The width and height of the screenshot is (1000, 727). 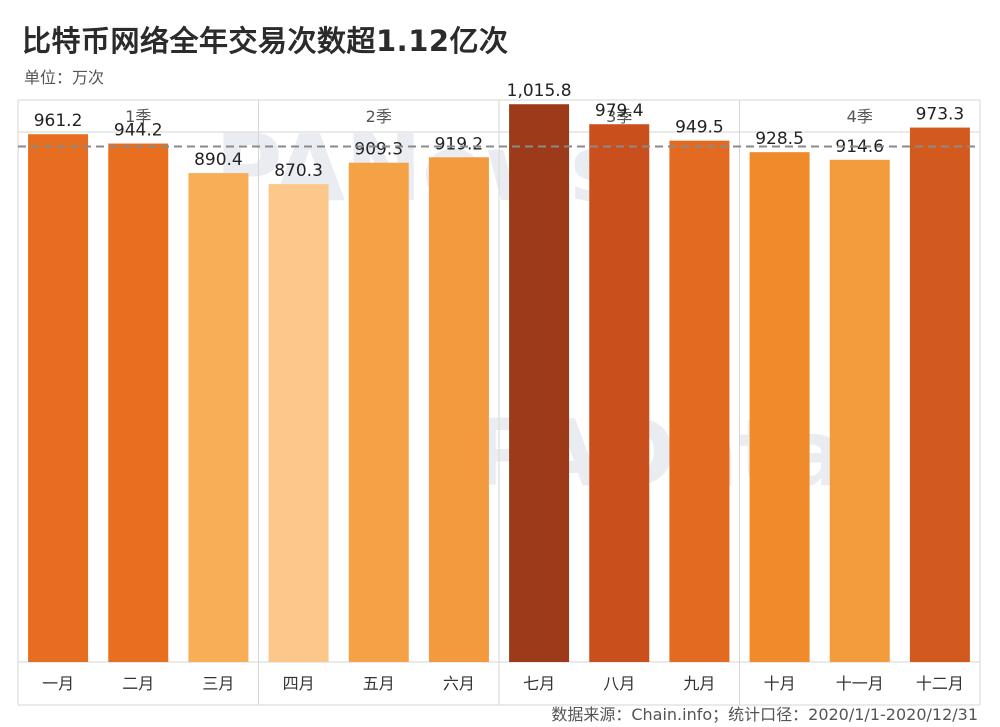 What do you see at coordinates (619, 116) in the screenshot?
I see `quarter-label-3: 3季` at bounding box center [619, 116].